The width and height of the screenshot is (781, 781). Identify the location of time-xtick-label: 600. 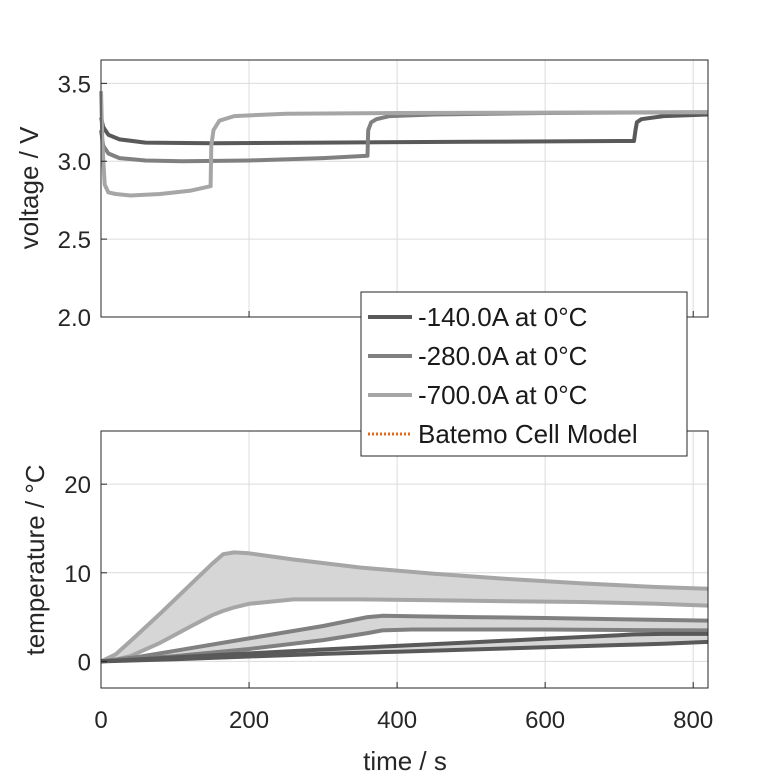
(545, 720).